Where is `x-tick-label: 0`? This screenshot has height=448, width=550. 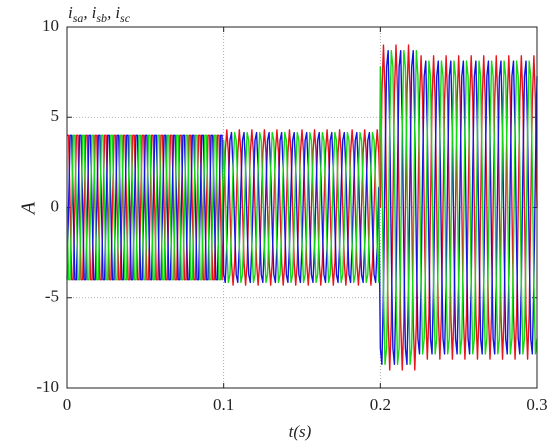 x-tick-label: 0 is located at coordinates (67, 404).